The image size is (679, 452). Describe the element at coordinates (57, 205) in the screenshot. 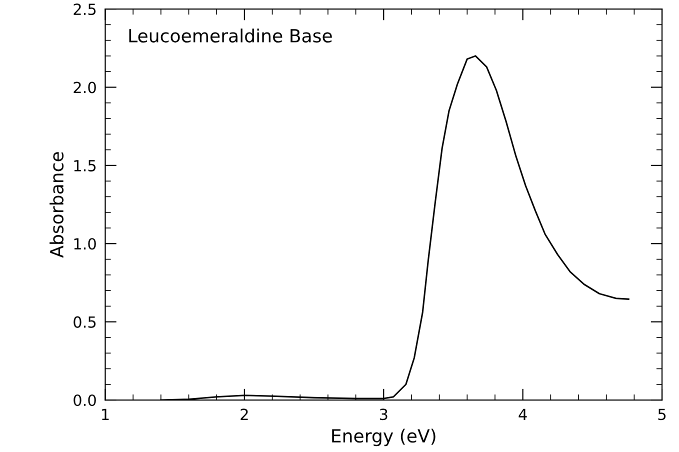

I see `y-axis-title: Absorbance` at that location.